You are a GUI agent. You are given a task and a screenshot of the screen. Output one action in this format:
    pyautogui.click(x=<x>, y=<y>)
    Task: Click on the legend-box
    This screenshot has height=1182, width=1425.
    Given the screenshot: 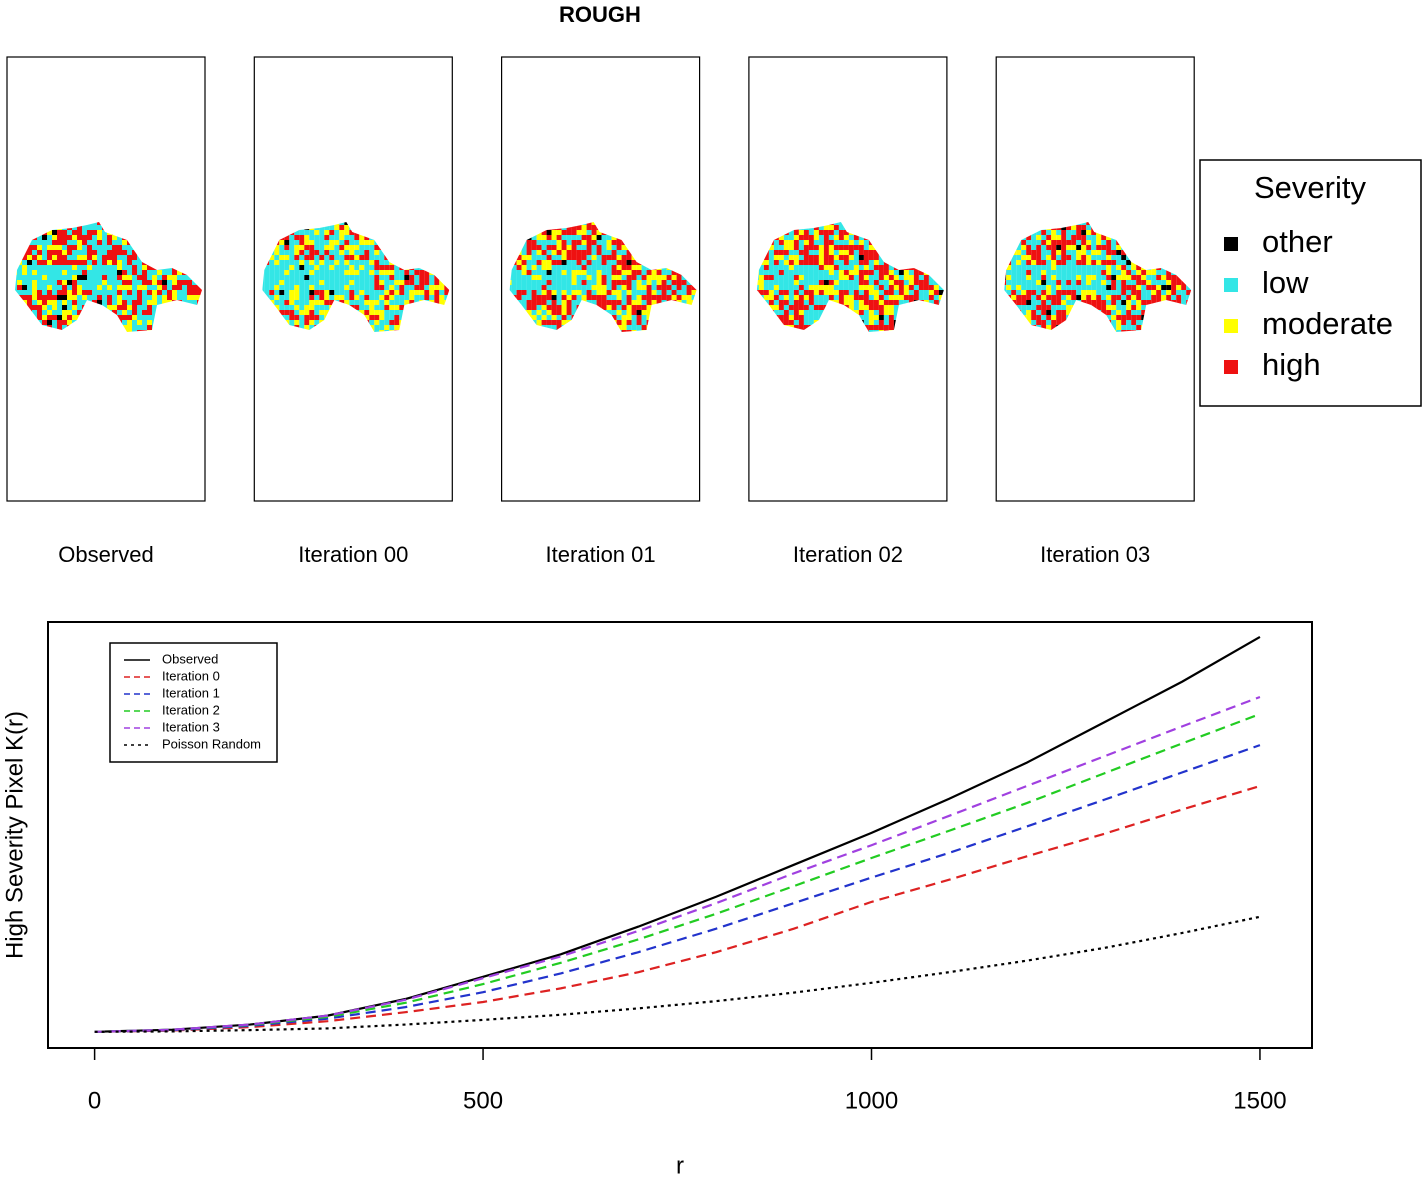 What is the action you would take?
    pyautogui.click(x=193, y=702)
    